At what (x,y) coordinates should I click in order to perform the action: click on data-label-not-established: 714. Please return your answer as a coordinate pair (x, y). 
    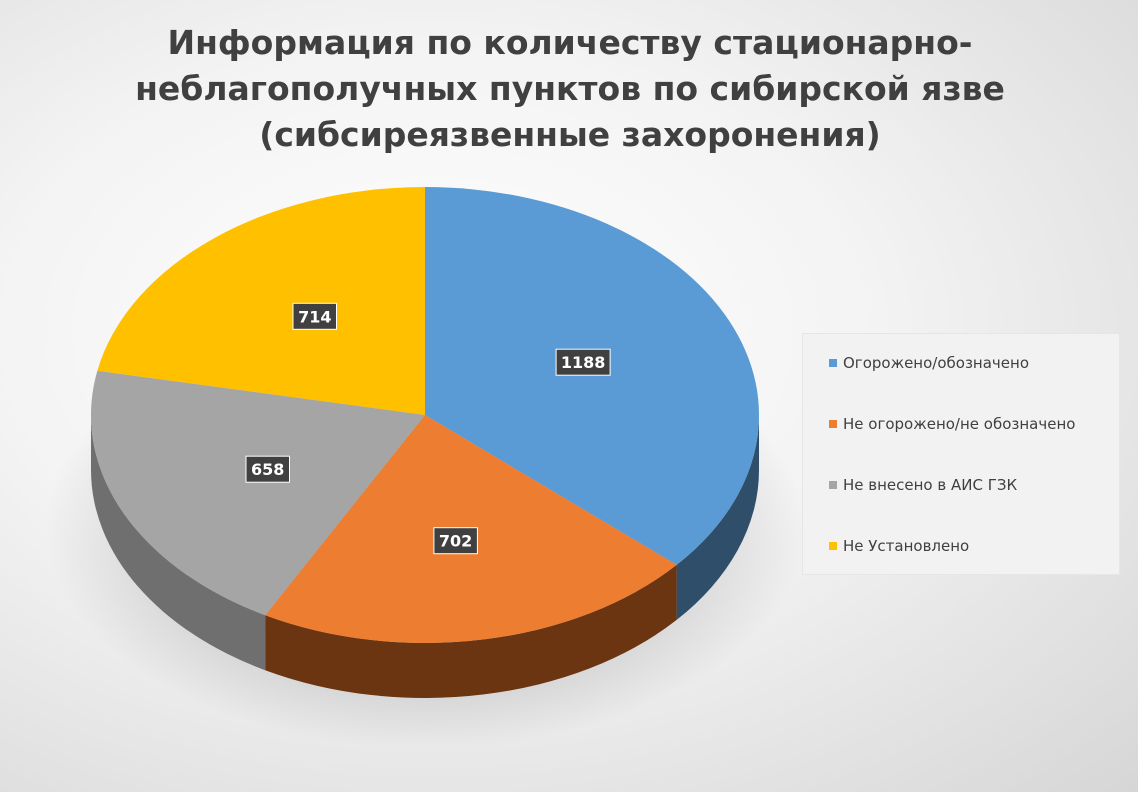
    Looking at the image, I should click on (314, 316).